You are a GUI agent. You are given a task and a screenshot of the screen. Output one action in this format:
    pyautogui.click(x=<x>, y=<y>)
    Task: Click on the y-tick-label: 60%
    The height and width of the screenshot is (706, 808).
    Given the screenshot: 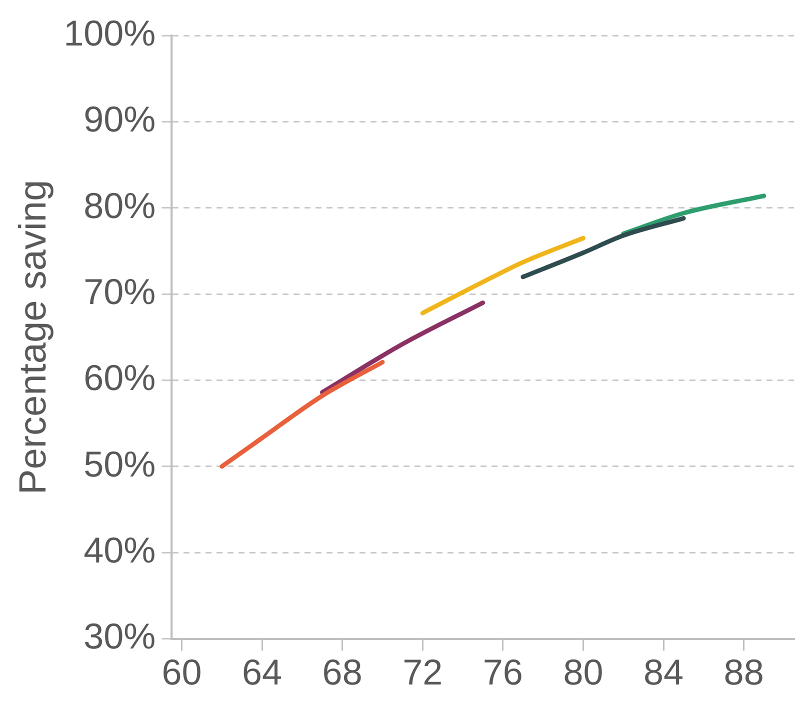 What is the action you would take?
    pyautogui.click(x=120, y=377)
    